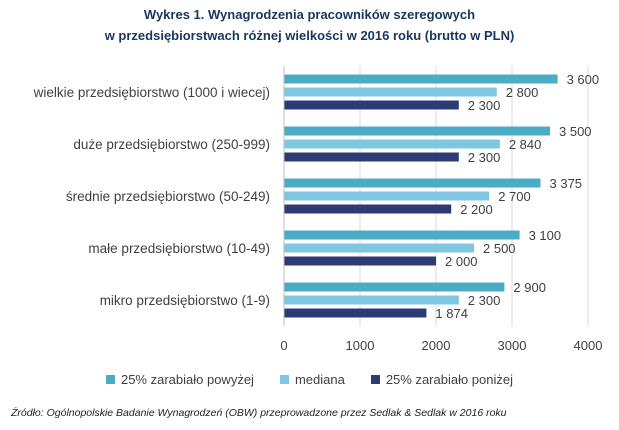 The height and width of the screenshot is (430, 619). I want to click on legend-item-median: mediana, so click(312, 379).